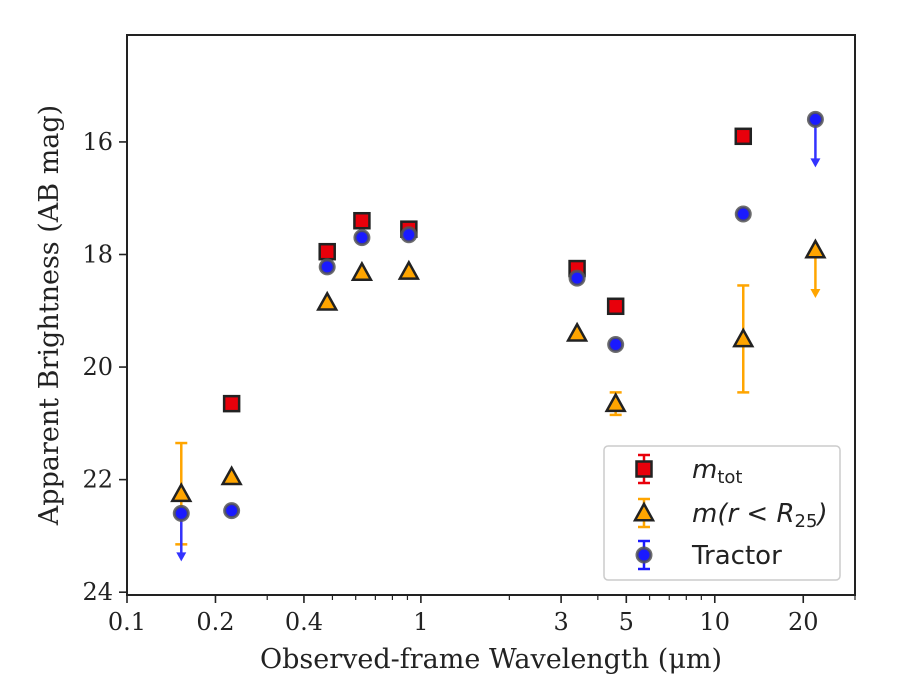 The image size is (900, 700). Describe the element at coordinates (97, 142) in the screenshot. I see `y-tick-label: 16` at that location.